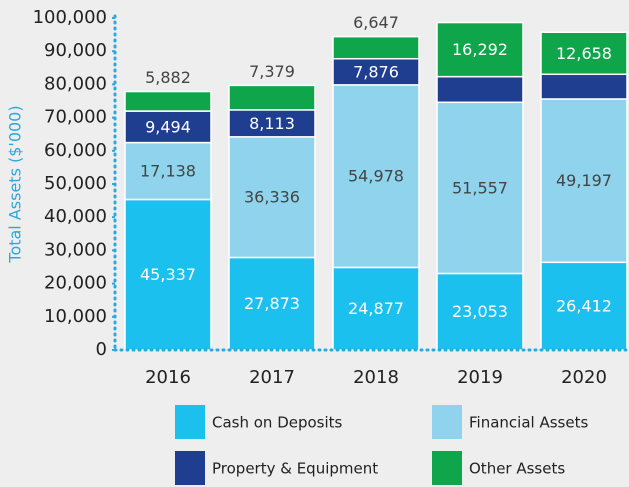  Describe the element at coordinates (15, 184) in the screenshot. I see `y-axis-title: Total Assets ($'000)` at that location.